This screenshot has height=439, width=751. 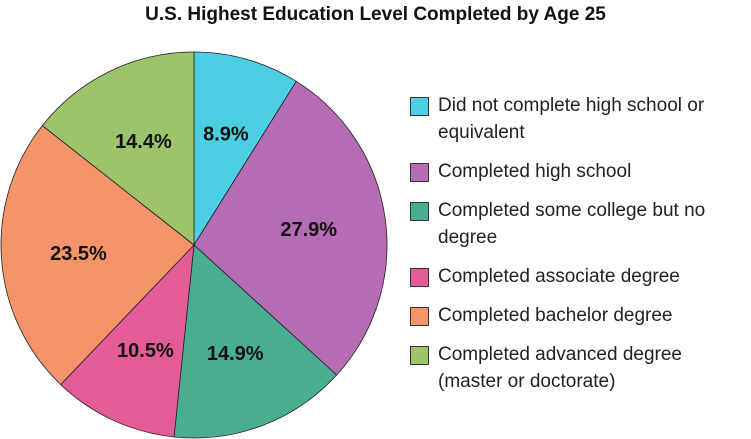 I want to click on legend-item: Completed associate degree, so click(x=580, y=276).